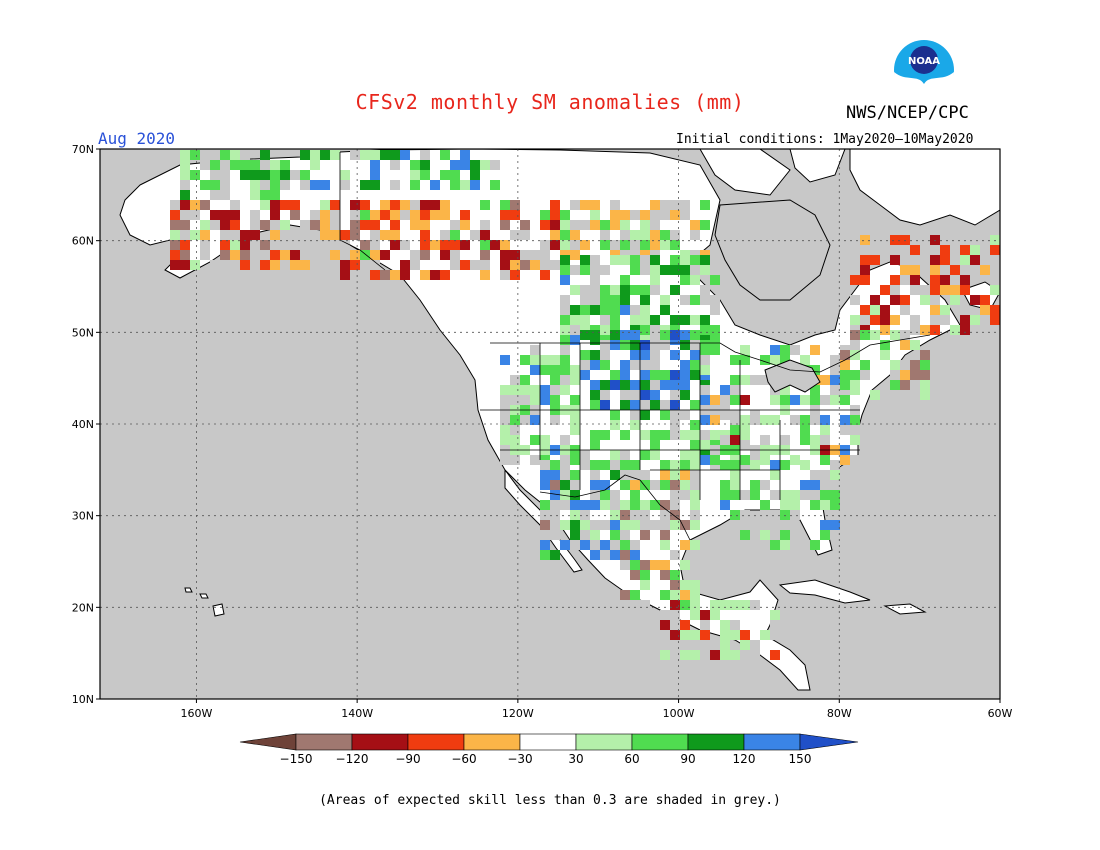 The image size is (1100, 850). I want to click on colorbar-segment, so click(436, 742).